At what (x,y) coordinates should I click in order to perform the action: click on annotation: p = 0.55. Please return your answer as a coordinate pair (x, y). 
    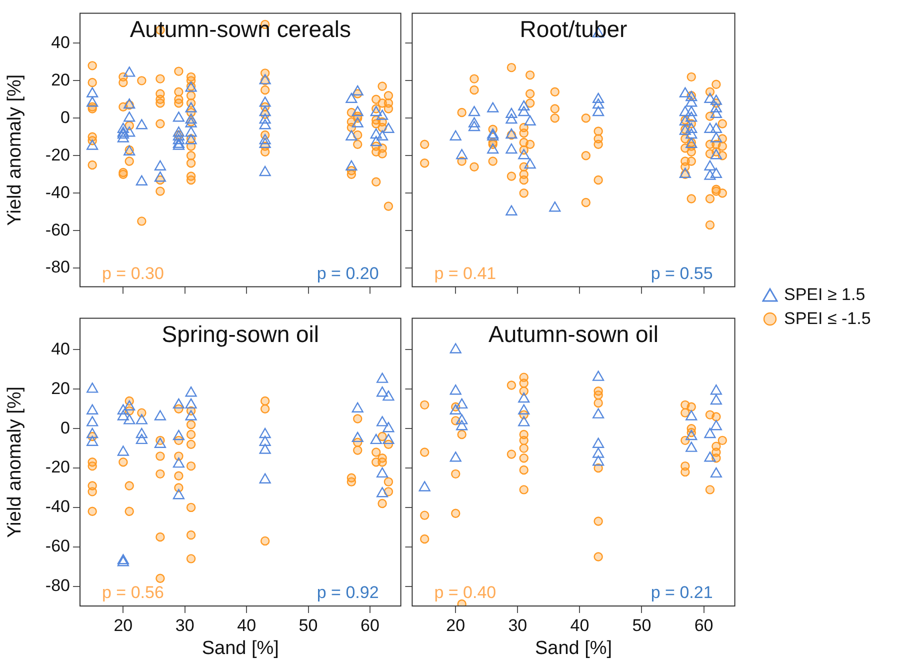
    Looking at the image, I should click on (681, 273).